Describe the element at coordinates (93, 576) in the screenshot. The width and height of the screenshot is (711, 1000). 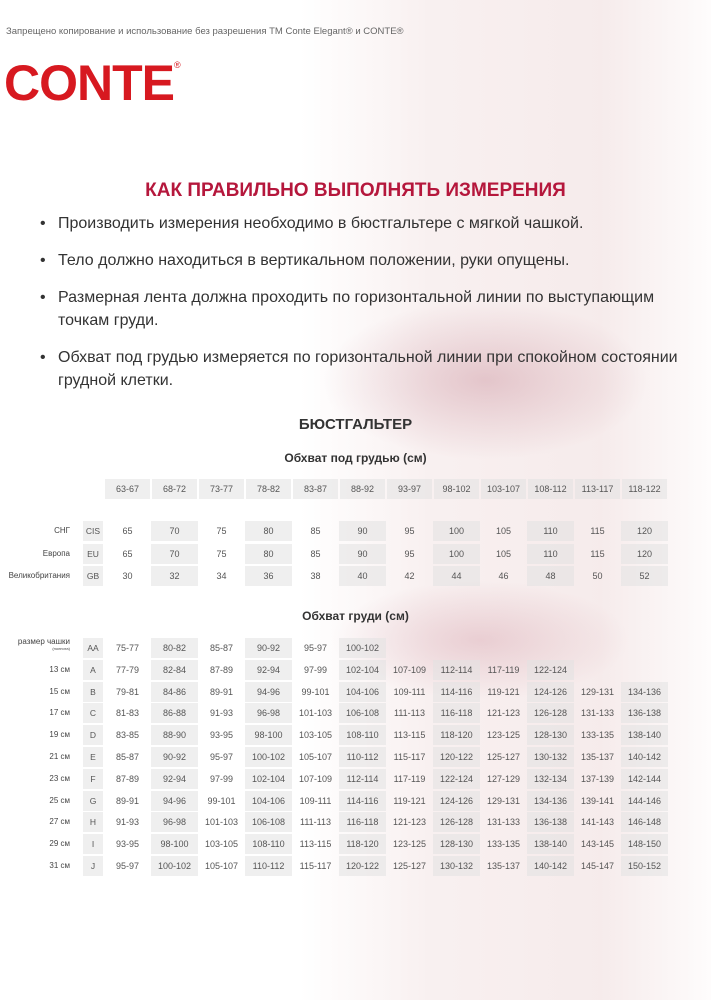
I see `size-row-code: GB` at that location.